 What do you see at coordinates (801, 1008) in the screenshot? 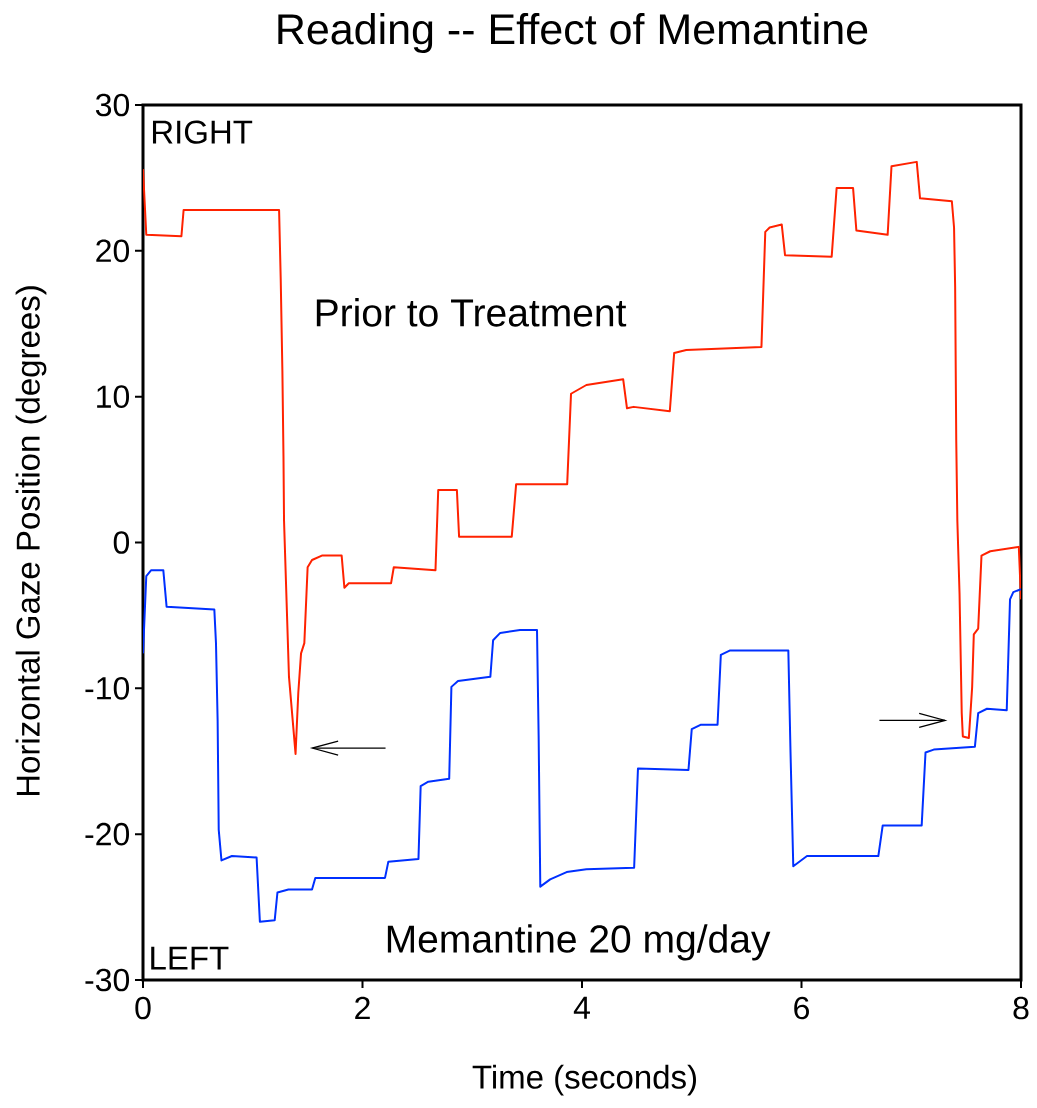
I see `x-tick-label: 6` at bounding box center [801, 1008].